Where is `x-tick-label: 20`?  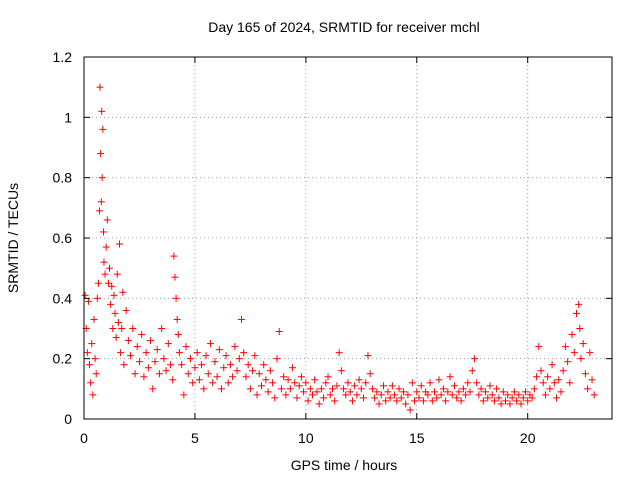 x-tick-label: 20 is located at coordinates (528, 438).